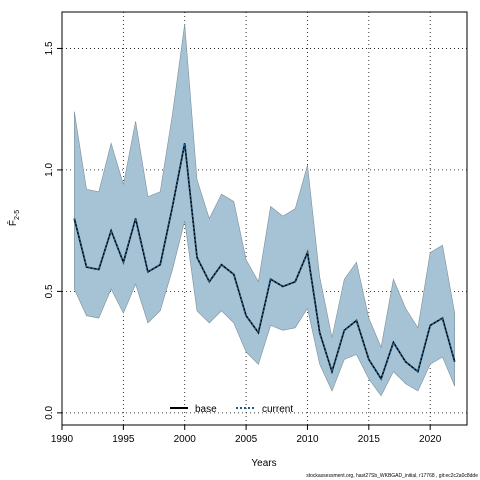 Image resolution: width=480 pixels, height=480 pixels. I want to click on y-axis-title: F̄2-5, so click(13, 218).